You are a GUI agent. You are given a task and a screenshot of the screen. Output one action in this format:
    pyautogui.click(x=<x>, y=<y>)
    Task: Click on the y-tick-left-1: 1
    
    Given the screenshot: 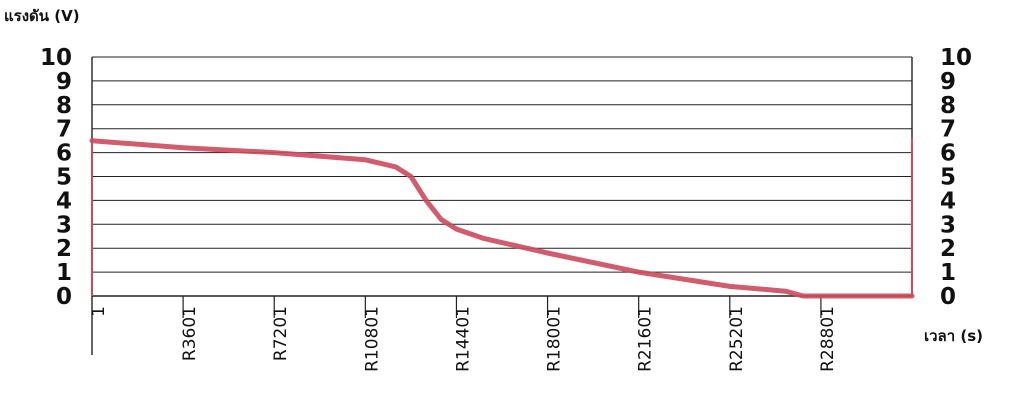 What is the action you would take?
    pyautogui.click(x=64, y=273)
    